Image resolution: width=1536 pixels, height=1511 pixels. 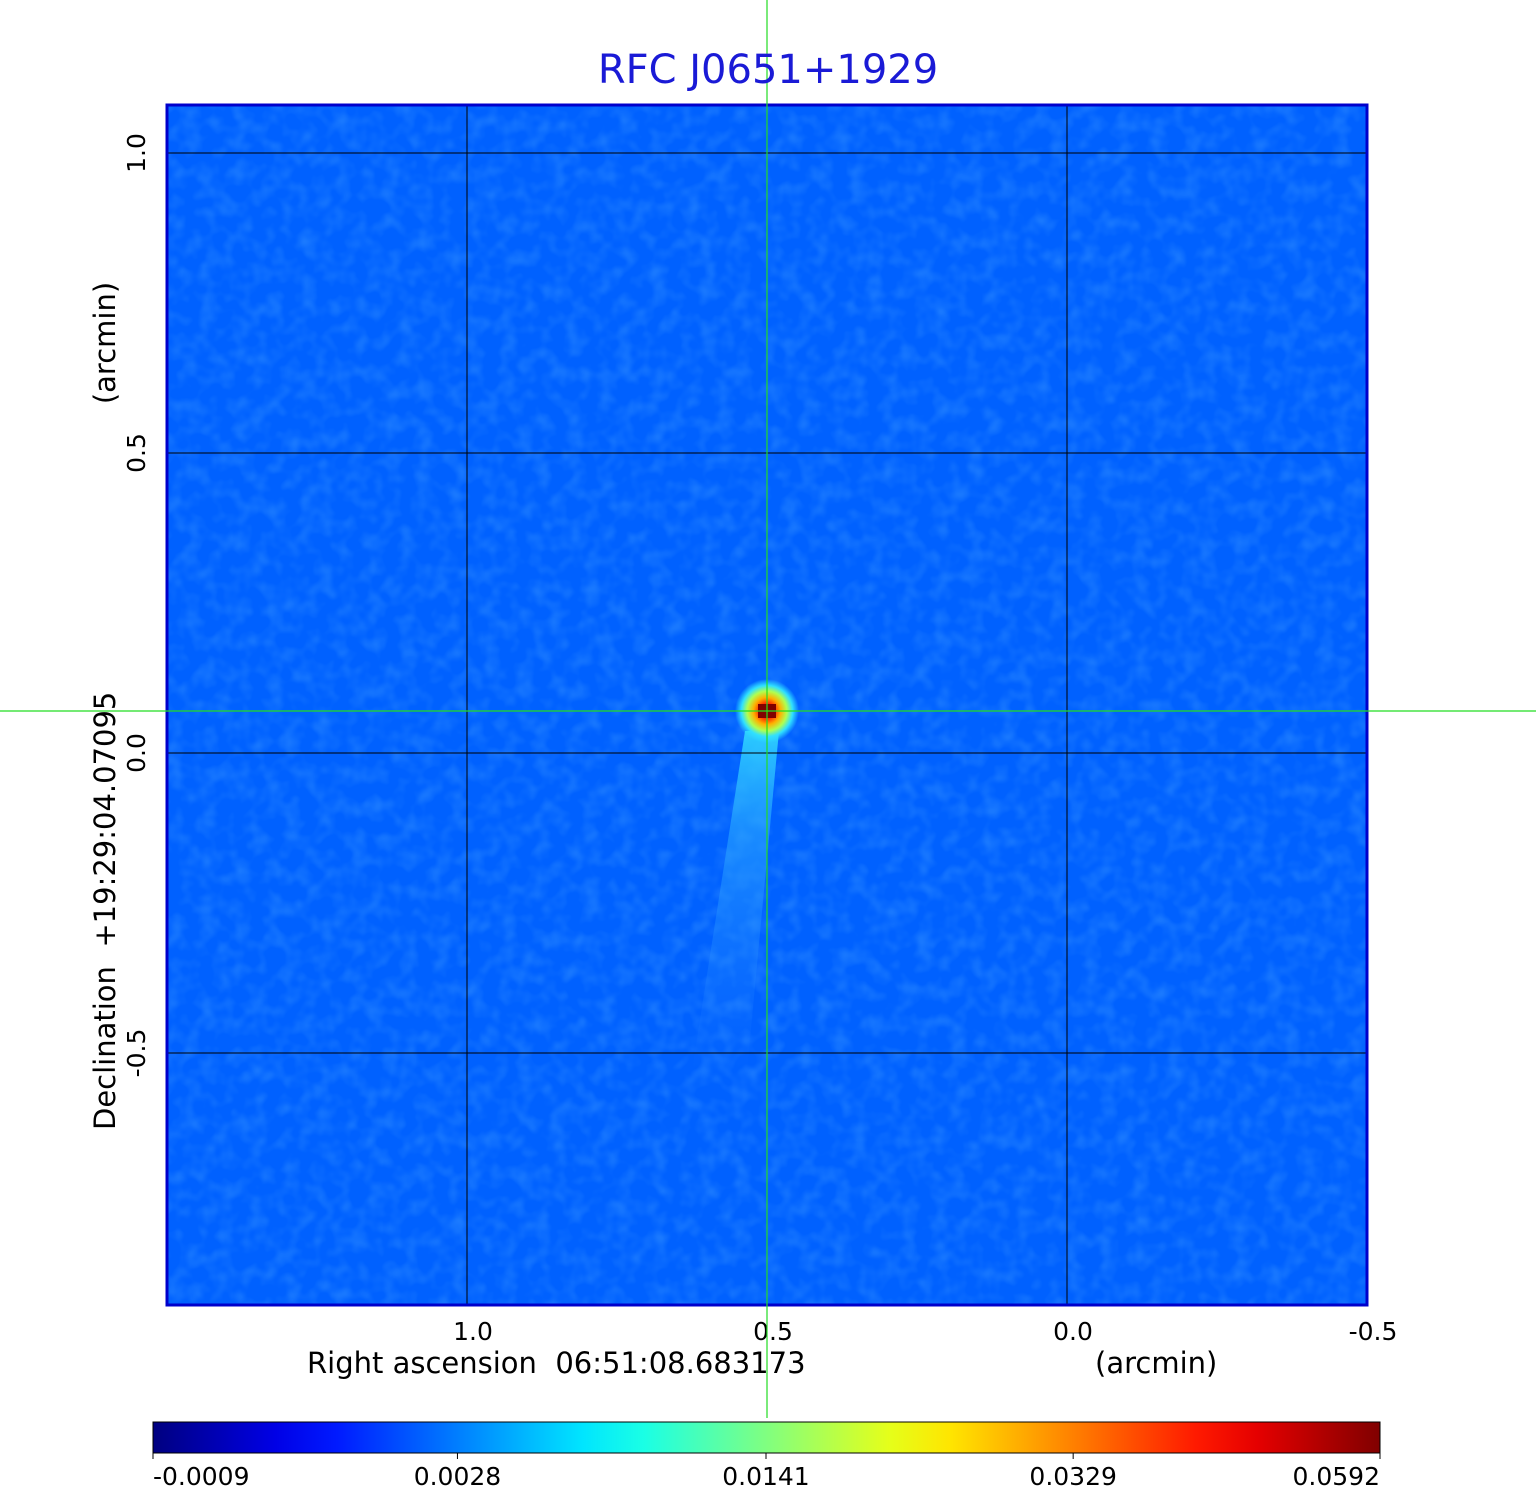 I want to click on y-axis-unit: (arcmin), so click(x=105, y=343).